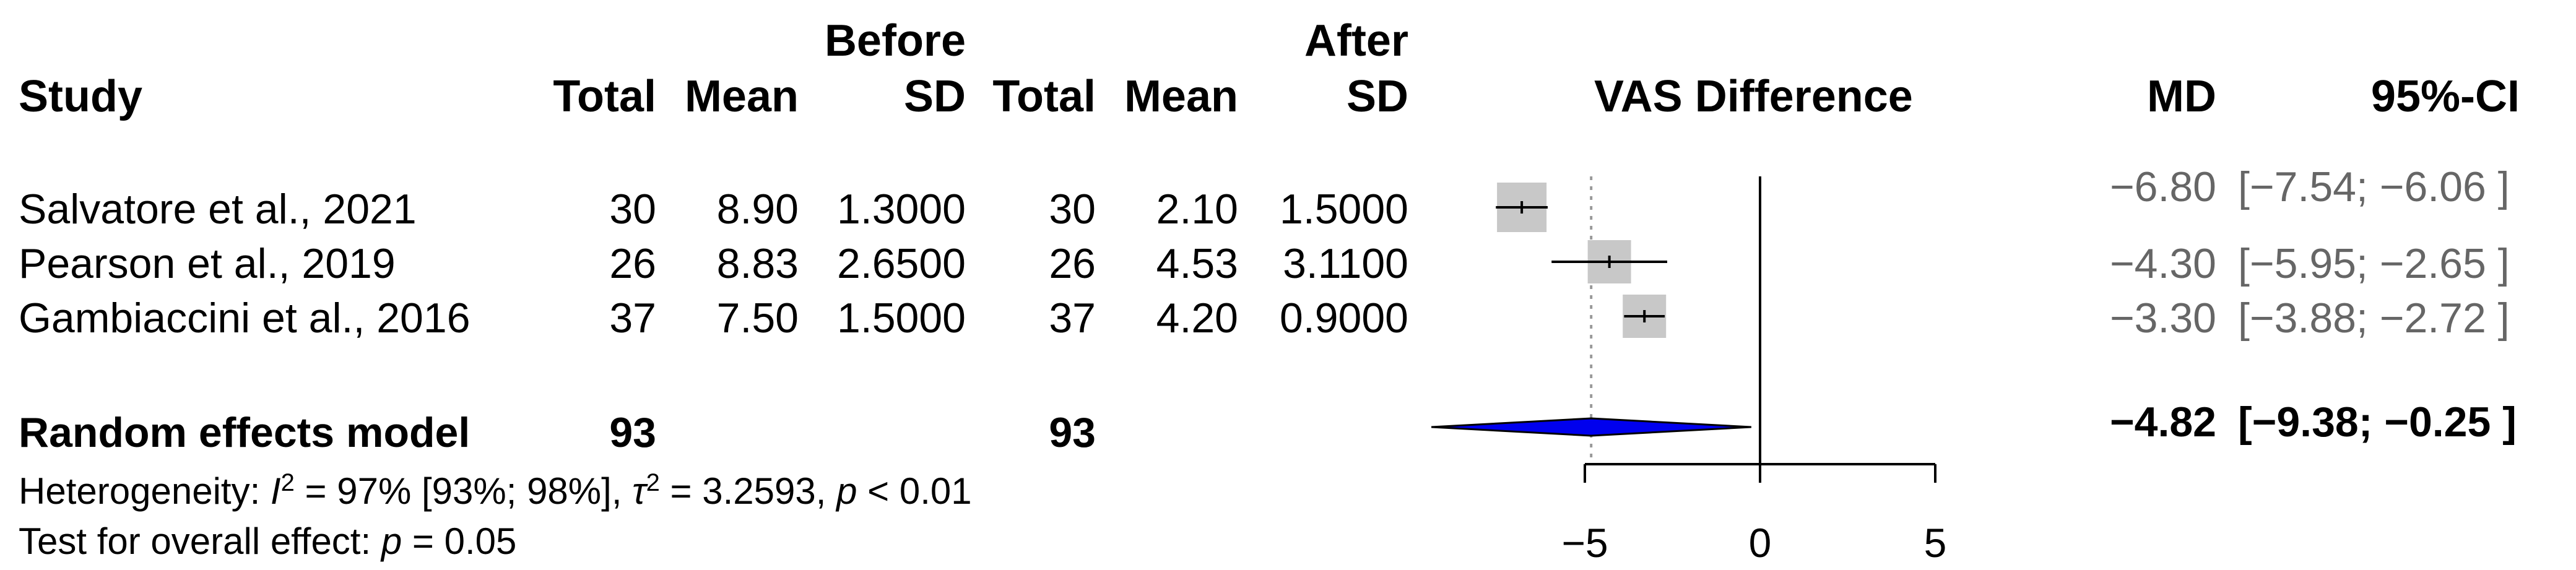 The image size is (2576, 570). I want to click on pooled-md: −4.82, so click(2162, 423).